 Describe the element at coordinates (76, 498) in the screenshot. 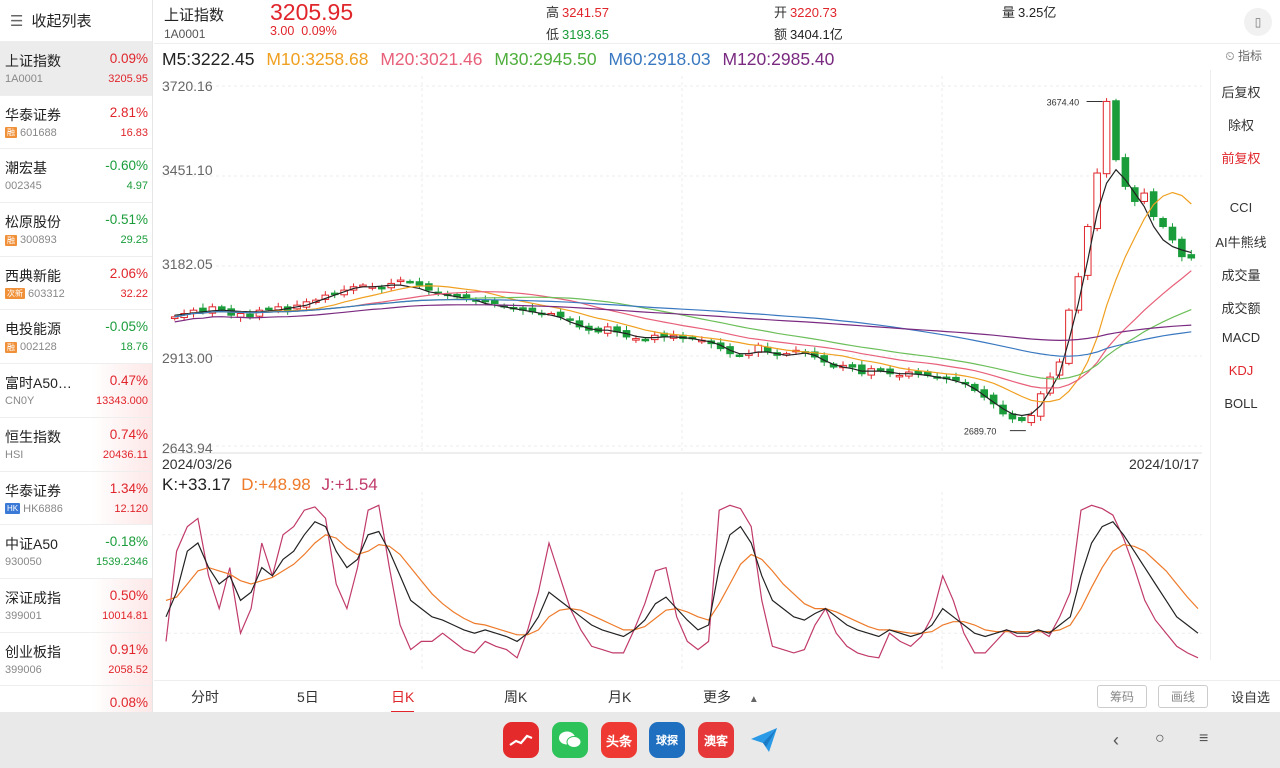

I see `watchlist-item: 华泰证券 1.34% HK HK6886 12.120` at that location.